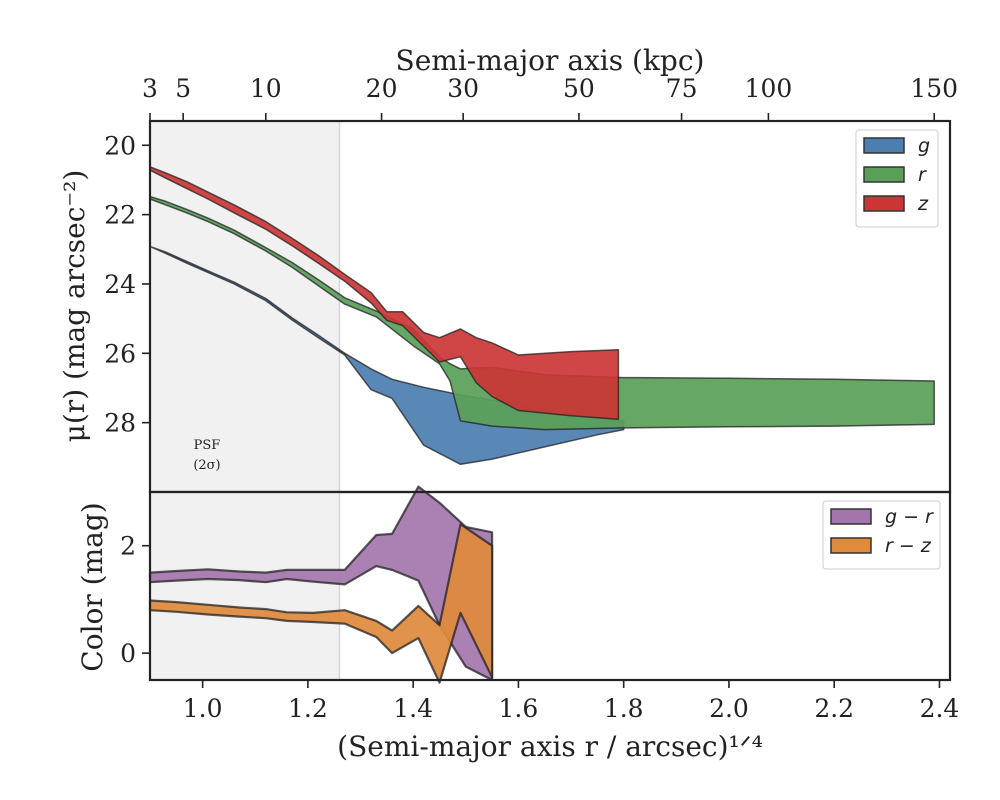  I want to click on y-tick-label: 26, so click(120, 353).